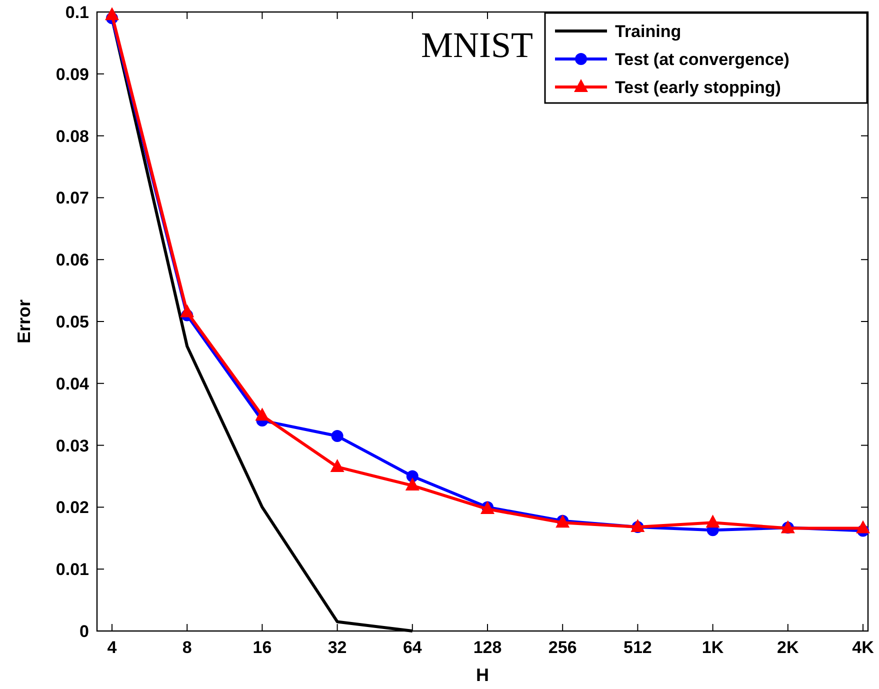  I want to click on y-tick-label: 0, so click(84, 631).